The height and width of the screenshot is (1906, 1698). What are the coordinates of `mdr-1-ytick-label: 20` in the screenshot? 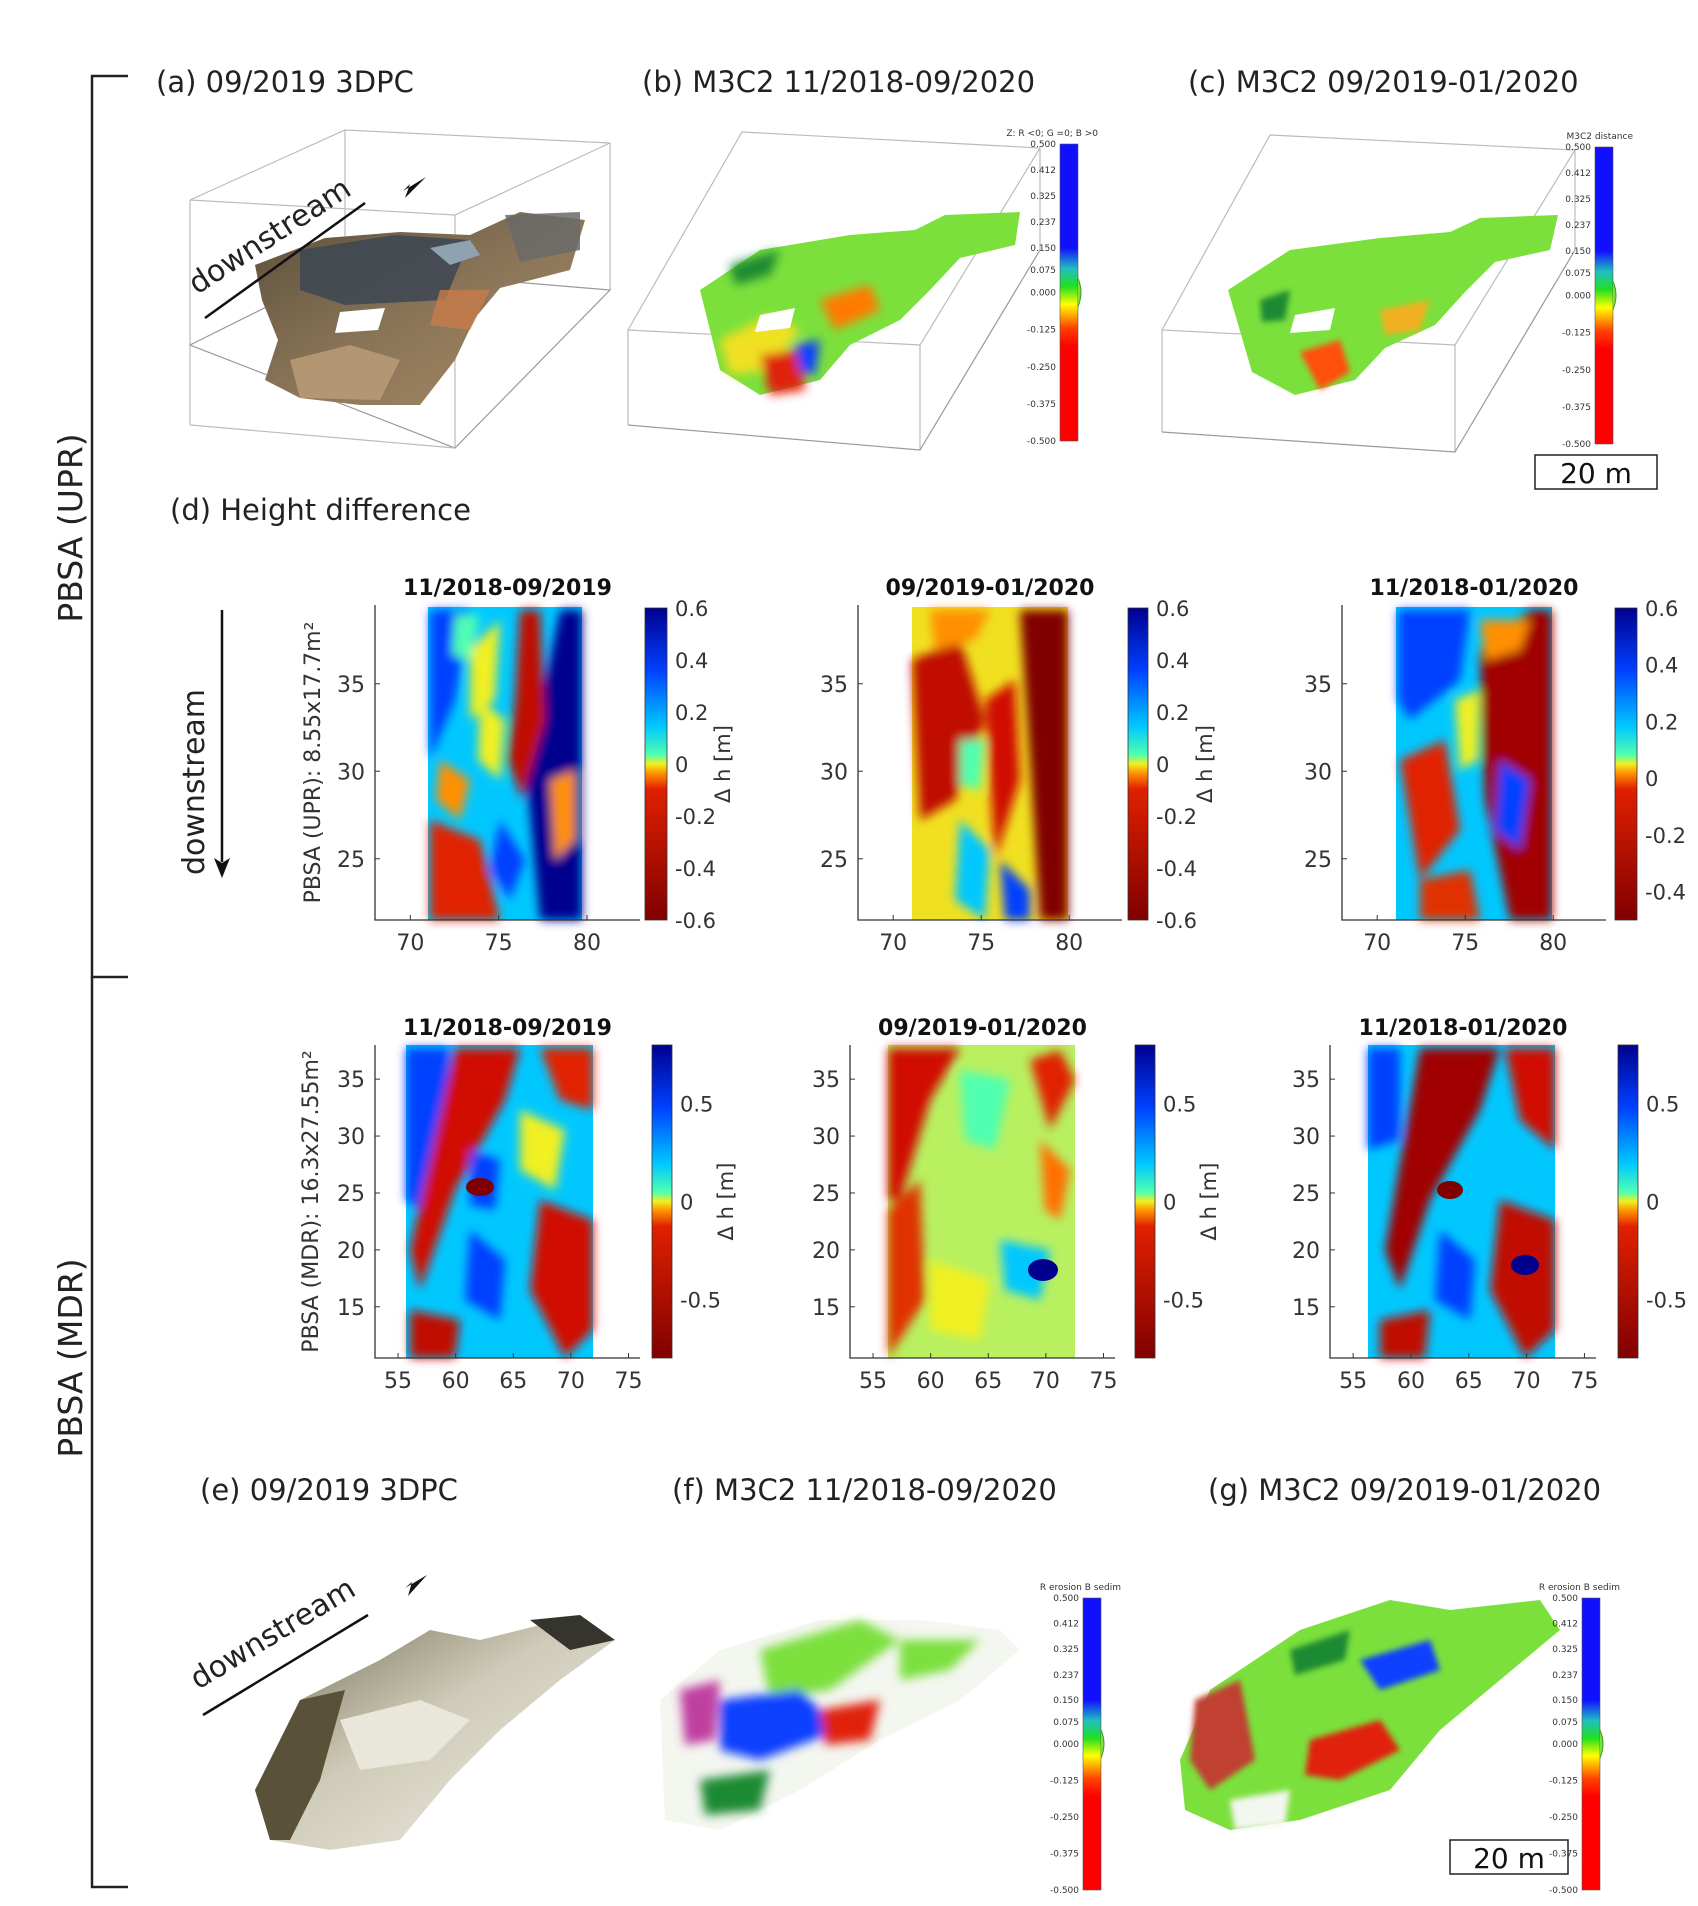 It's located at (351, 1251).